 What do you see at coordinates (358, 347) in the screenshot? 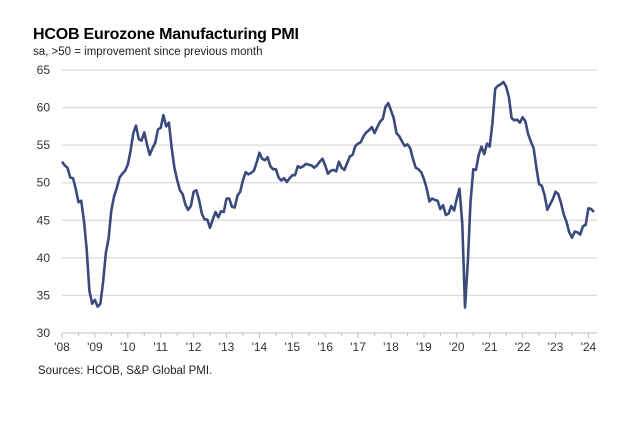
I see `x-tick-label: '17` at bounding box center [358, 347].